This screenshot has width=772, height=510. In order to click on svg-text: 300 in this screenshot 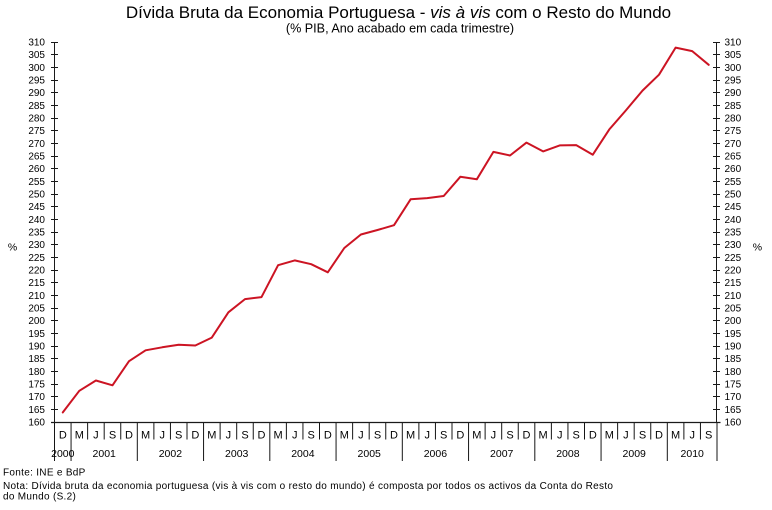, I will do `click(733, 68)`.